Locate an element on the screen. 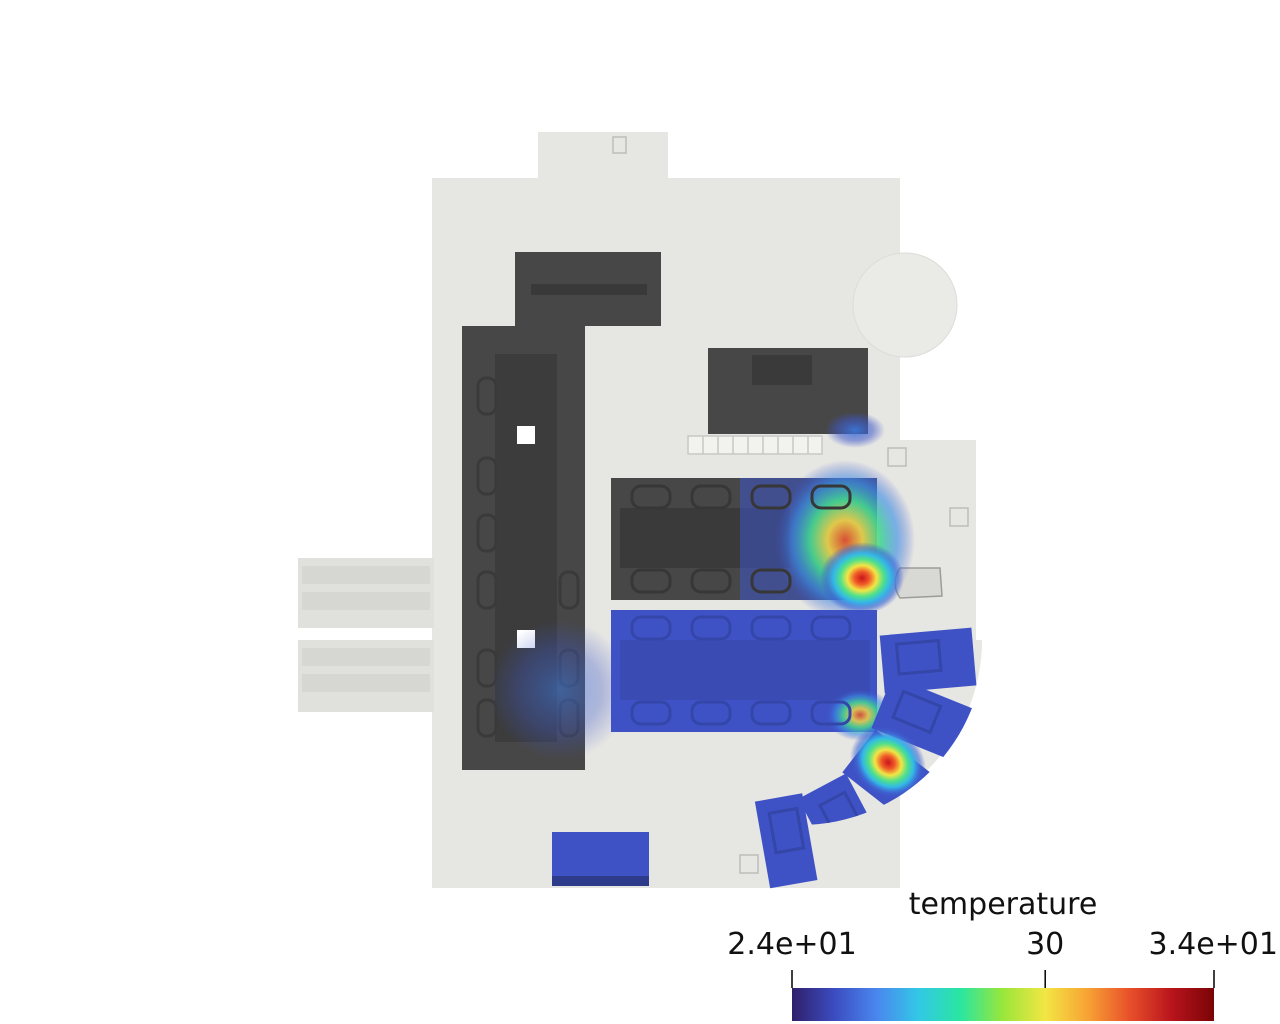 The height and width of the screenshot is (1024, 1280). colorbar-mid-label: 30 is located at coordinates (1045, 944).